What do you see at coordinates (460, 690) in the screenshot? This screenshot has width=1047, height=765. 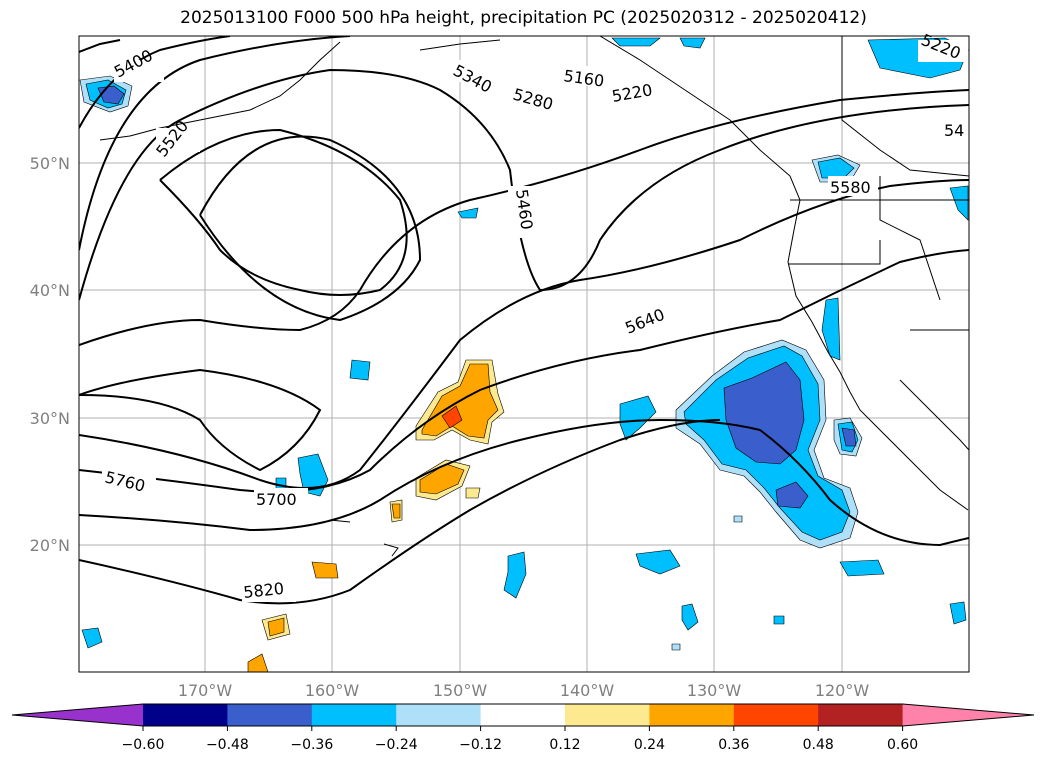 I see `lon-label: 150°W` at bounding box center [460, 690].